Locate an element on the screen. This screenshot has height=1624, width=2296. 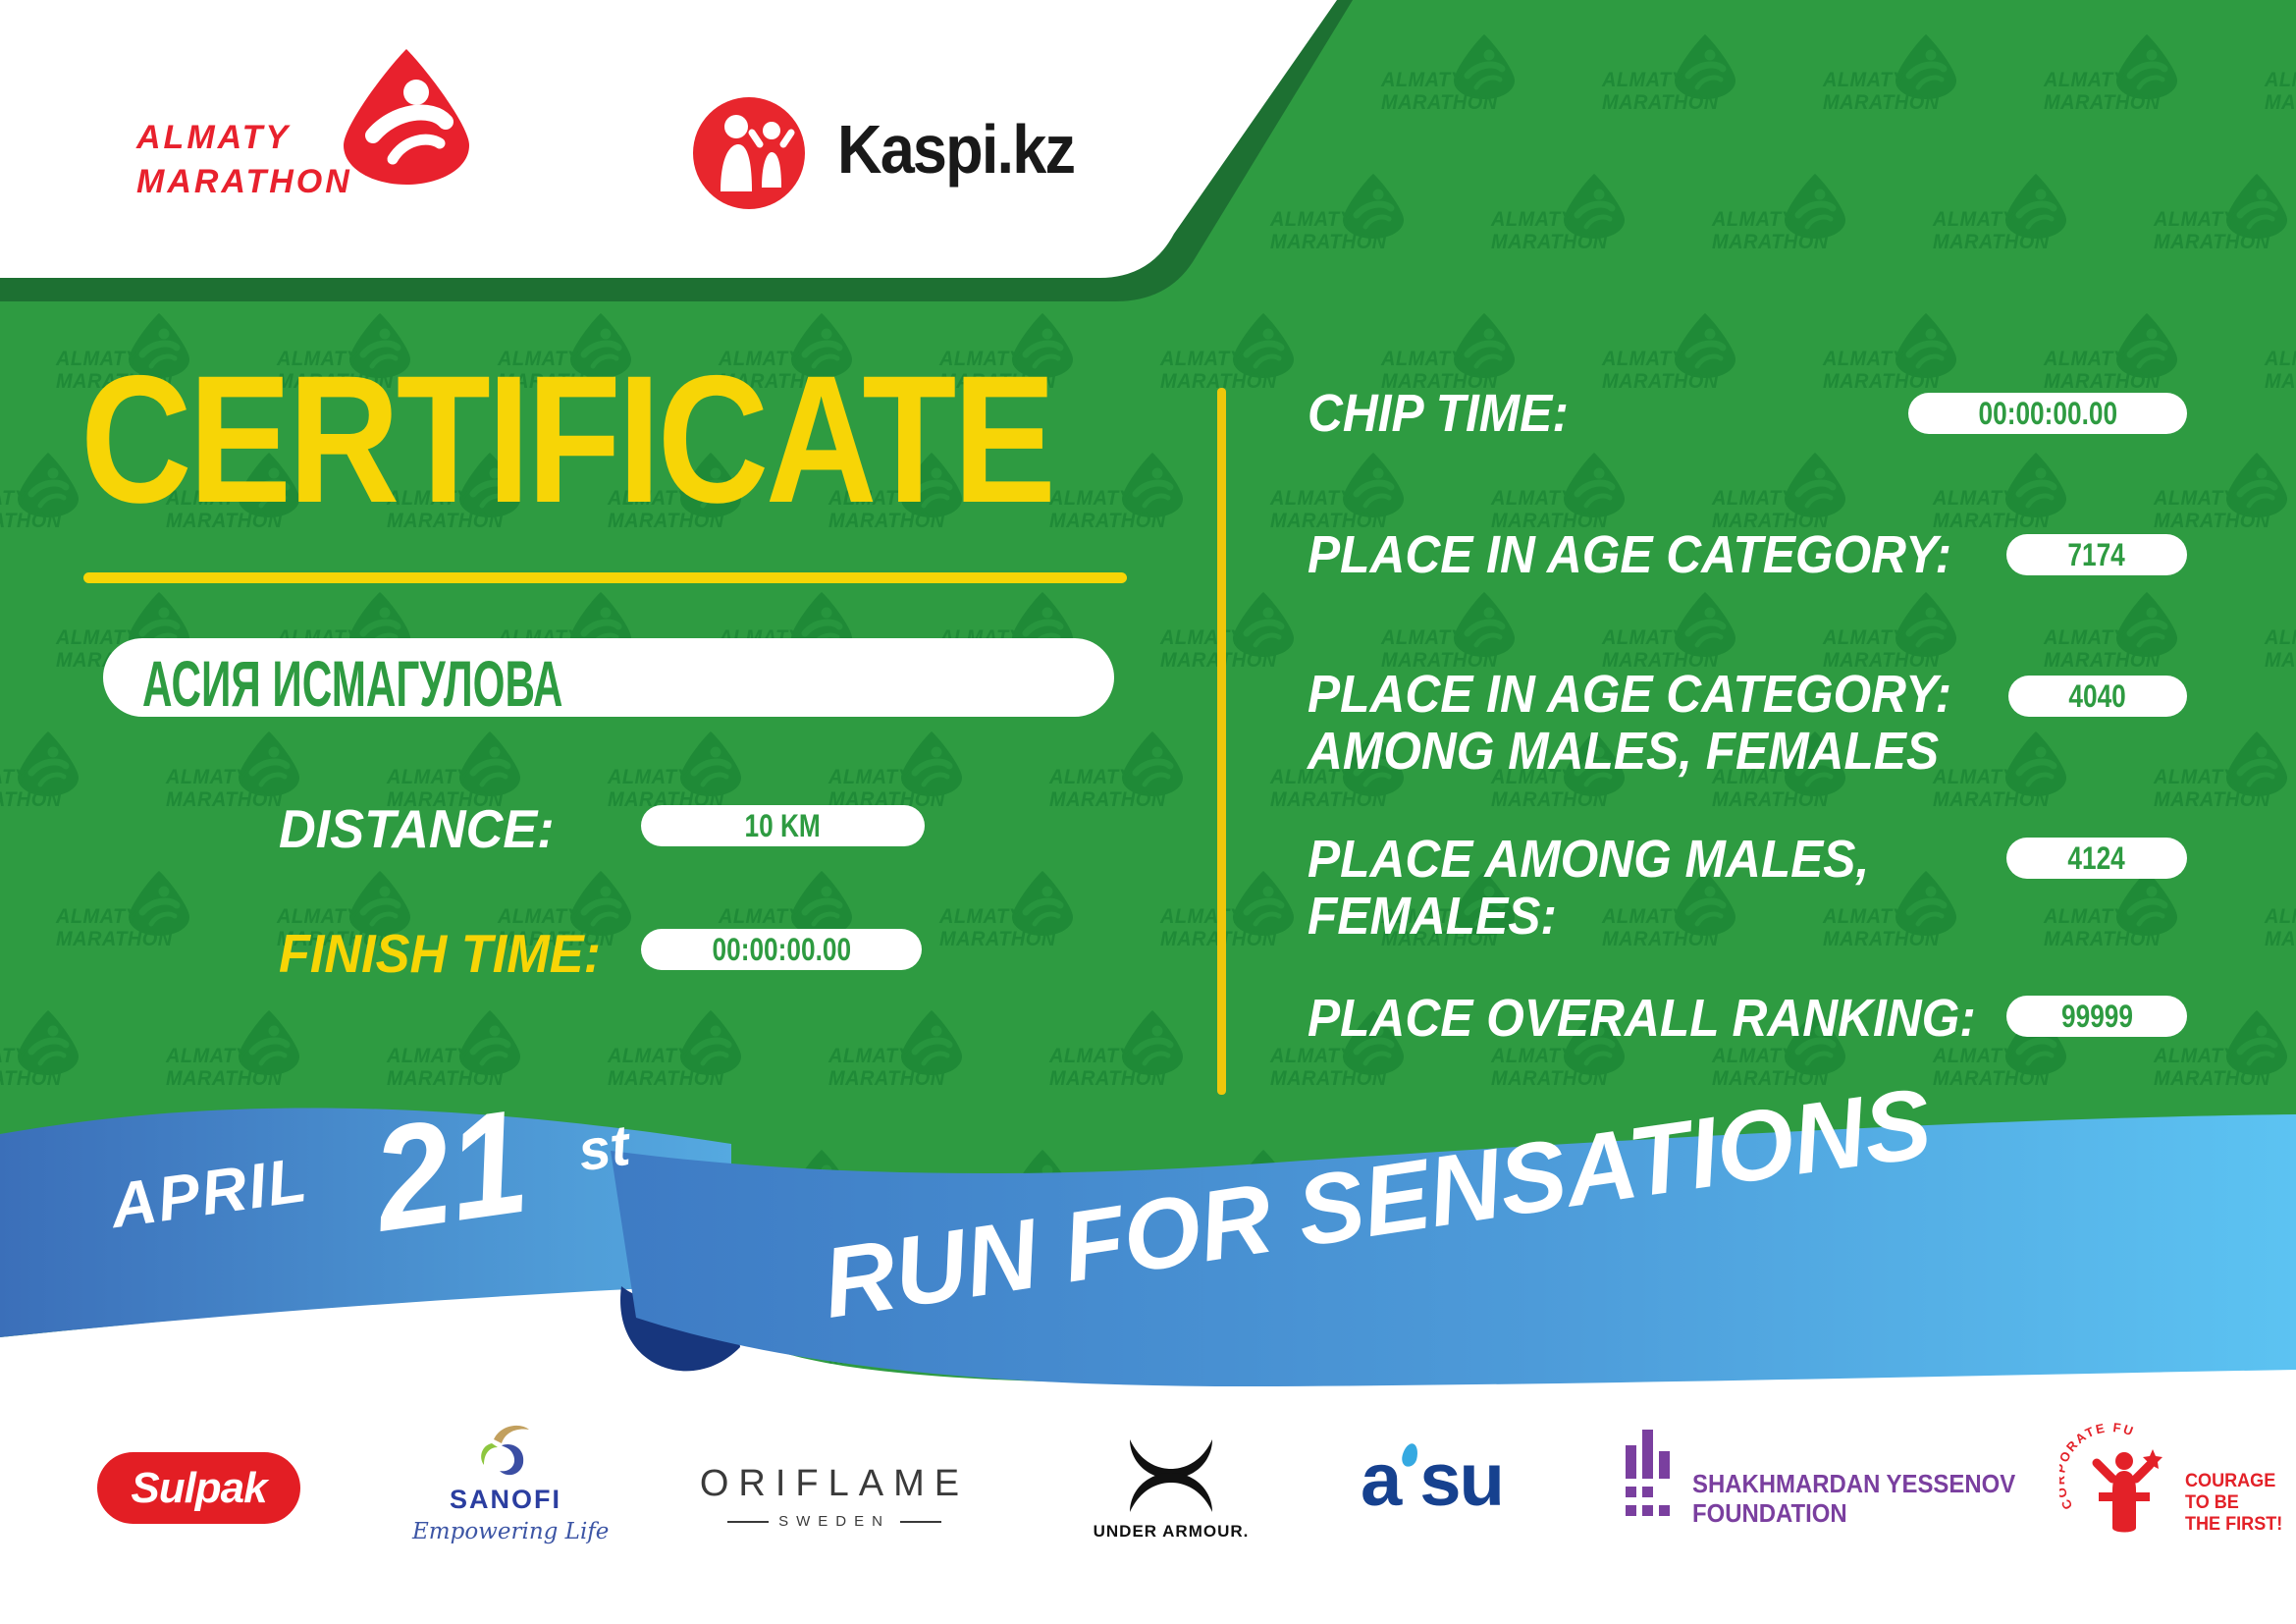
distance-value-pill: 10 KM is located at coordinates (783, 825).